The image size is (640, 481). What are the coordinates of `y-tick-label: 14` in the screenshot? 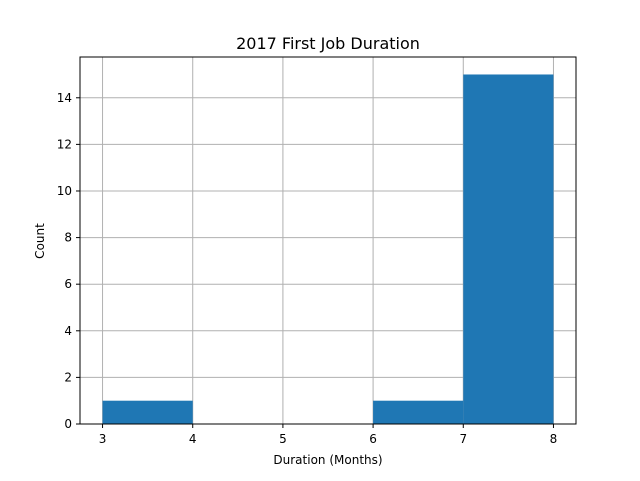 It's located at (64, 98).